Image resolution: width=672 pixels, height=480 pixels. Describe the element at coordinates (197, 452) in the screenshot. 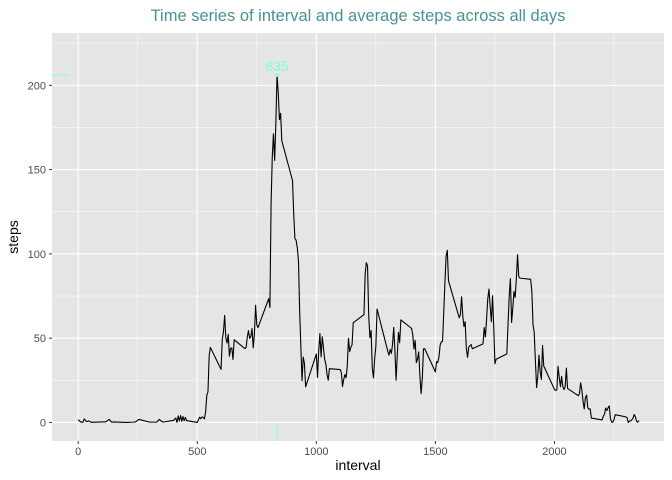

I see `x-tick-label: 500` at that location.